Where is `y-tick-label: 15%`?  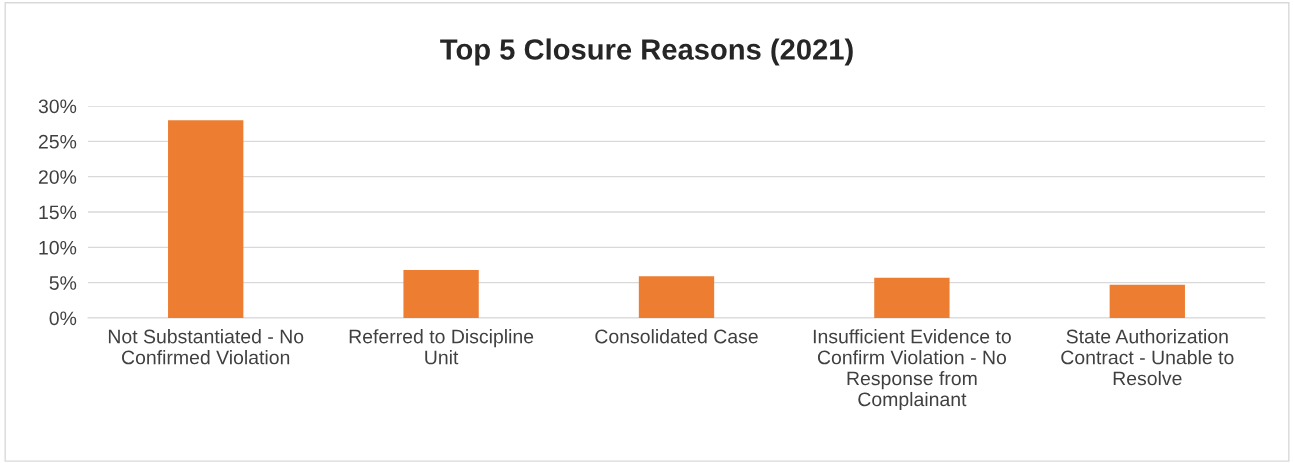
y-tick-label: 15% is located at coordinates (58, 212).